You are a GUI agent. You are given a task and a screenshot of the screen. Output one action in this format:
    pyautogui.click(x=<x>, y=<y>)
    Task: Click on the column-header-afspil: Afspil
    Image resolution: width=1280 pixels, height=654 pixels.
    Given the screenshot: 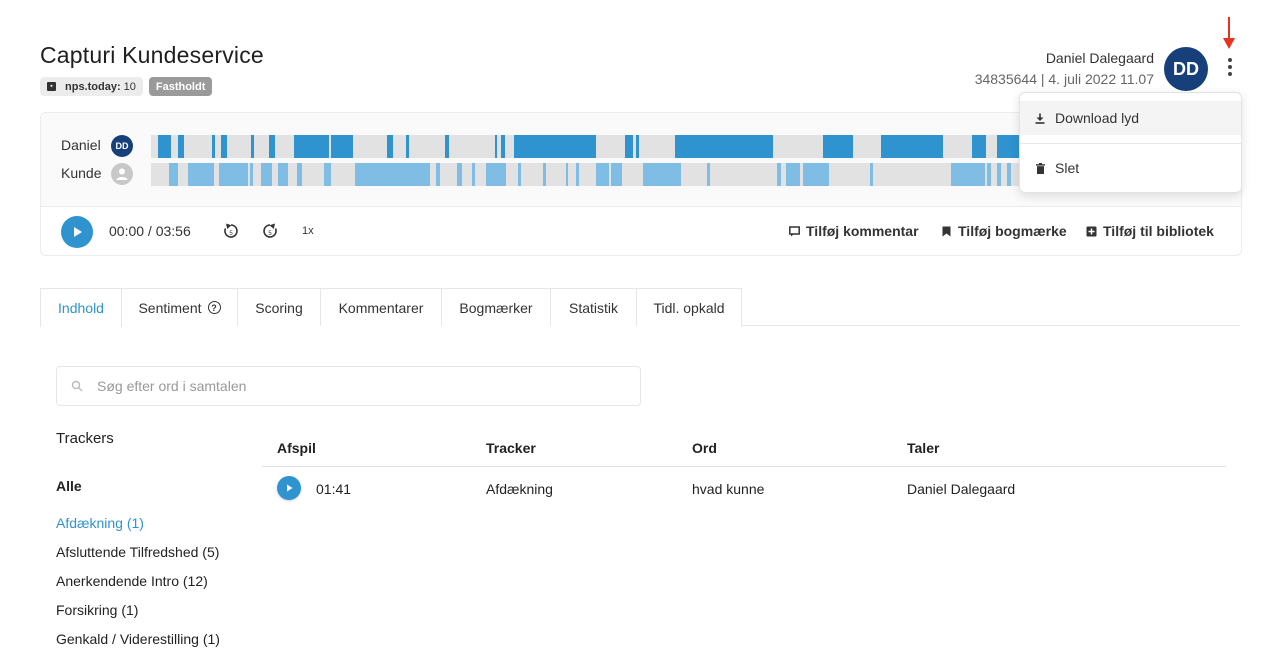 What is the action you would take?
    pyautogui.click(x=296, y=448)
    